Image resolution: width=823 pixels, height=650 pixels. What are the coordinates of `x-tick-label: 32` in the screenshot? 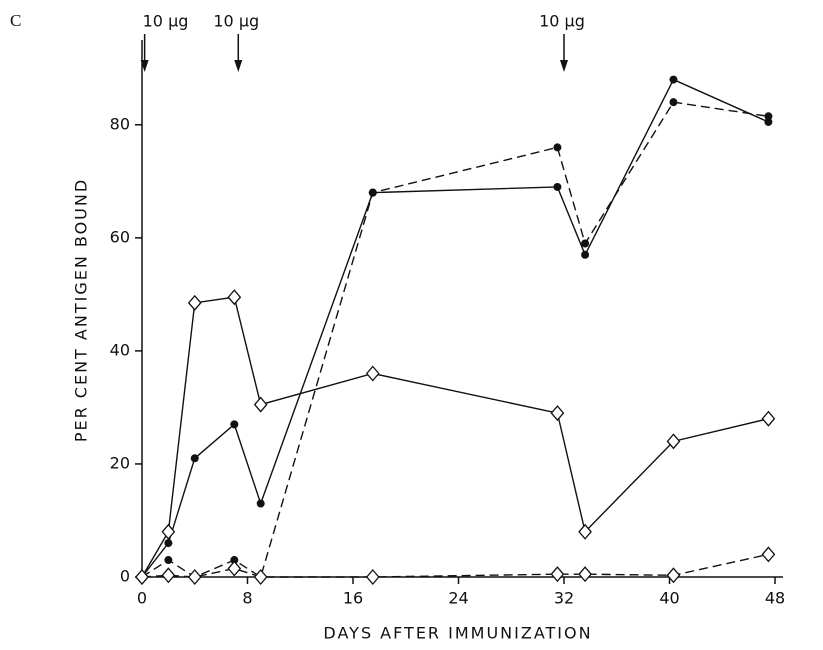 It's located at (564, 598).